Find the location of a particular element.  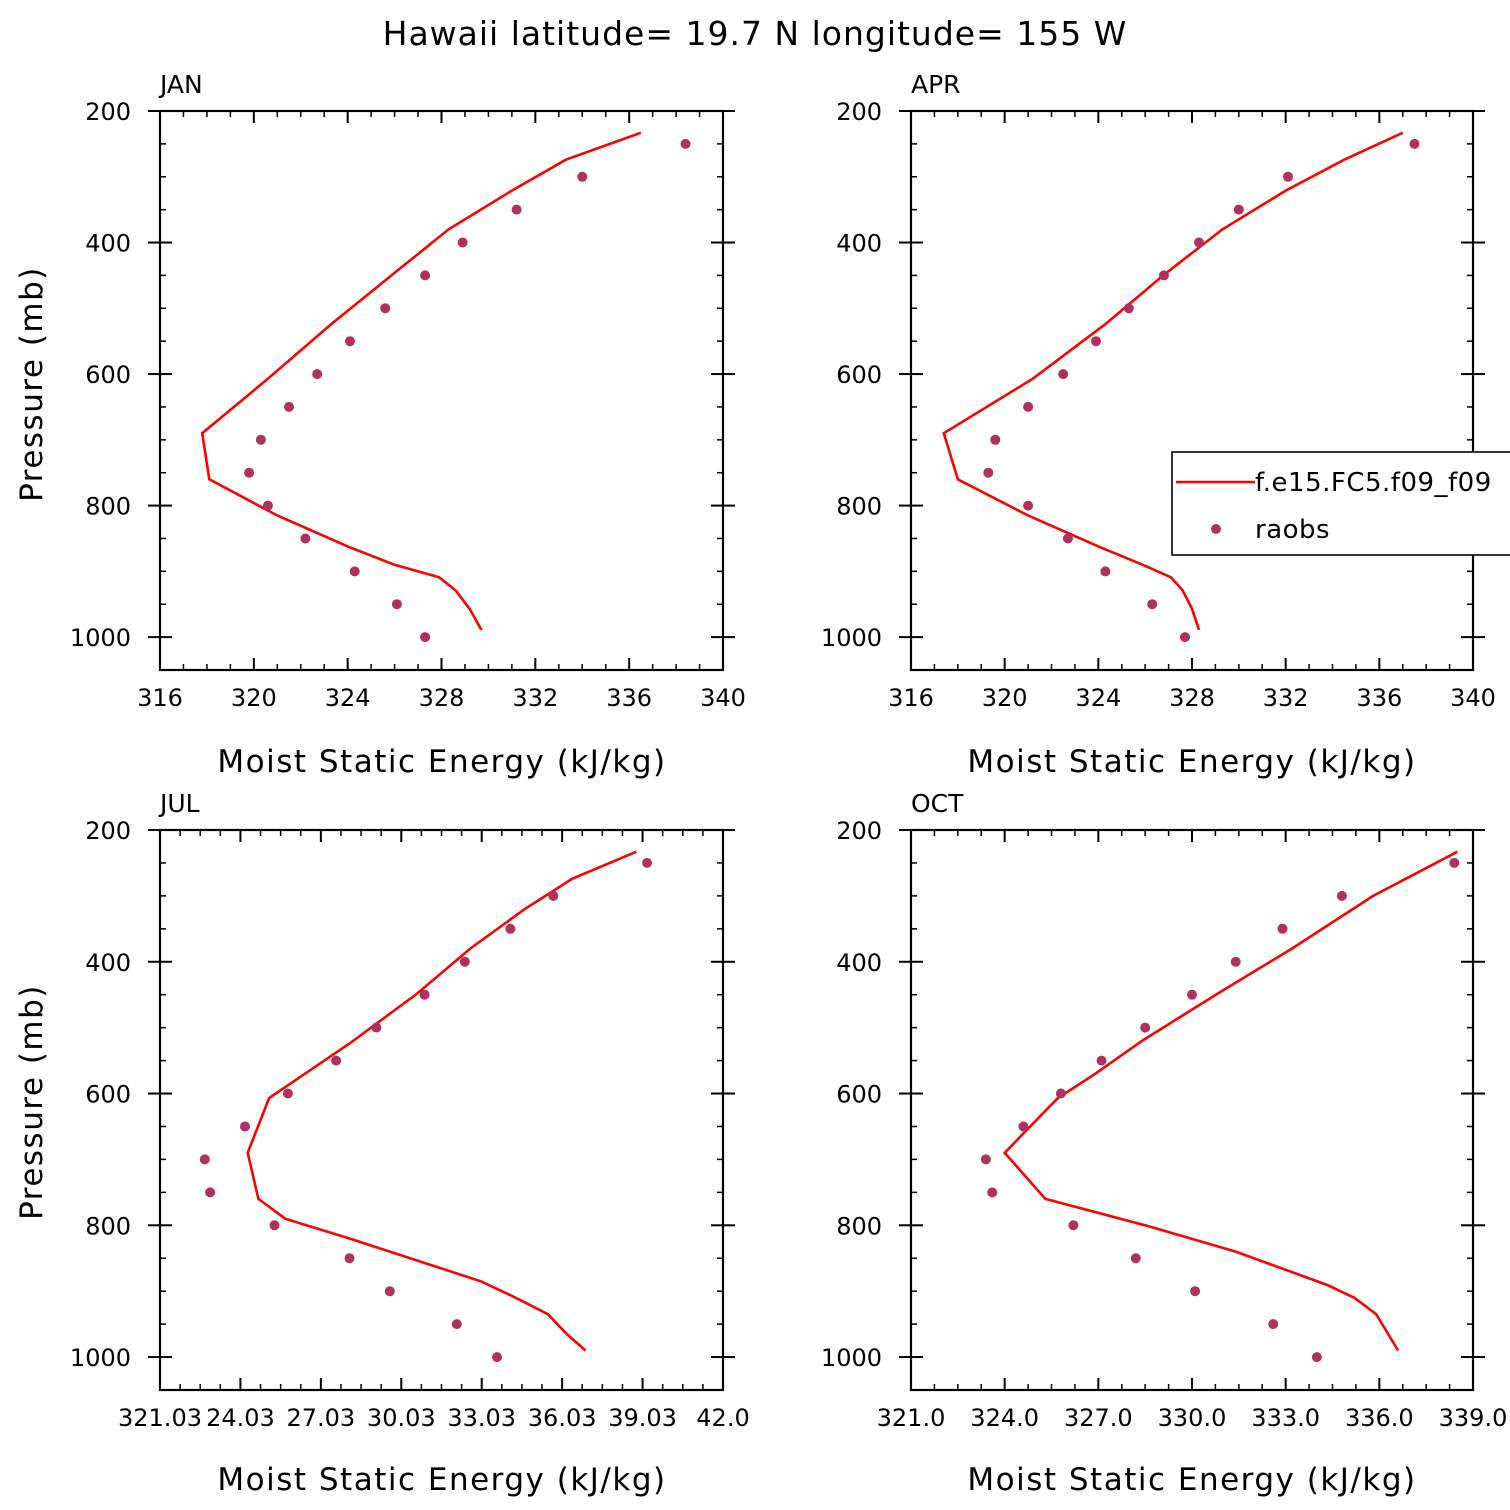

y-tick-label-oct: 1000 is located at coordinates (851, 1358).